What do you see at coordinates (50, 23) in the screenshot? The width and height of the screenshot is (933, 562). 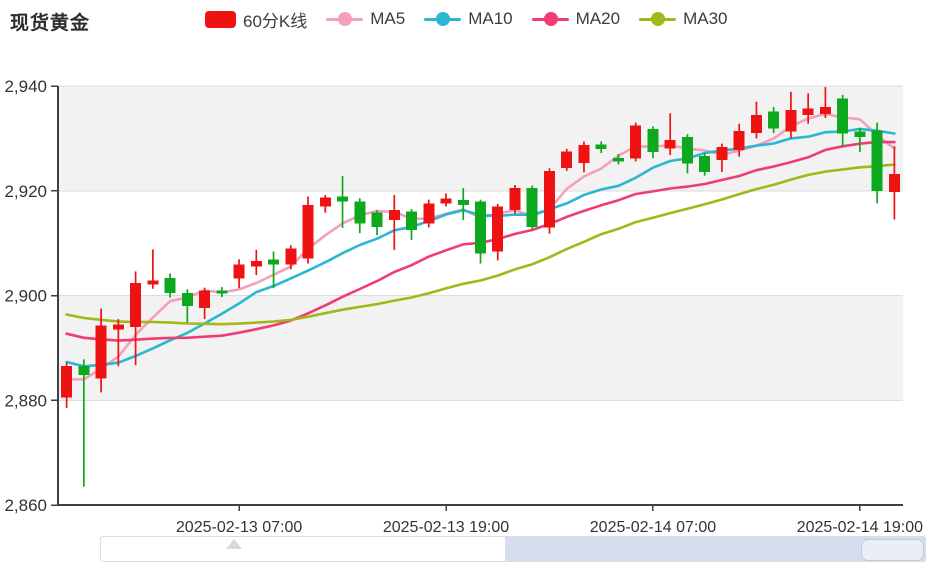 I see `chart-title: 现货黄金` at bounding box center [50, 23].